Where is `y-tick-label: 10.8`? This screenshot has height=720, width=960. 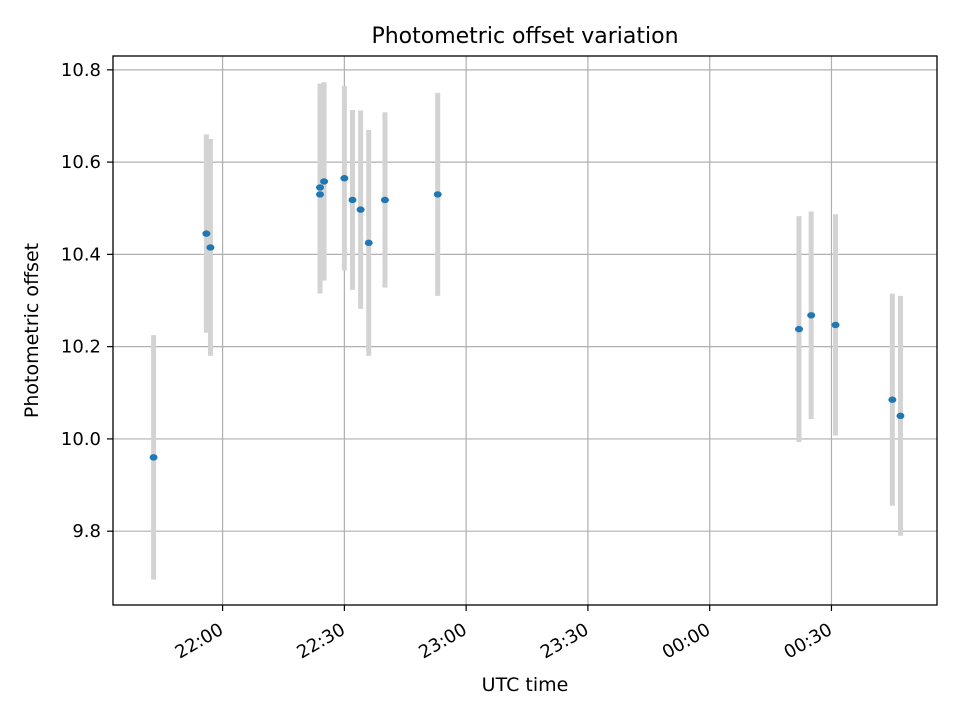
y-tick-label: 10.8 is located at coordinates (81, 70).